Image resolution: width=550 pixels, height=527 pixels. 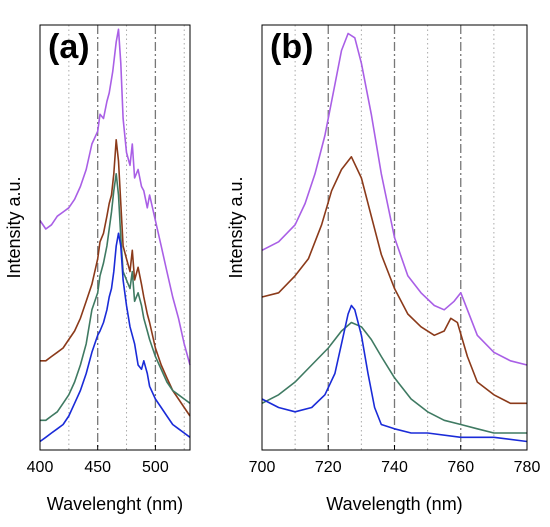 What do you see at coordinates (291, 47) in the screenshot?
I see `panel-b-label: (b)` at bounding box center [291, 47].